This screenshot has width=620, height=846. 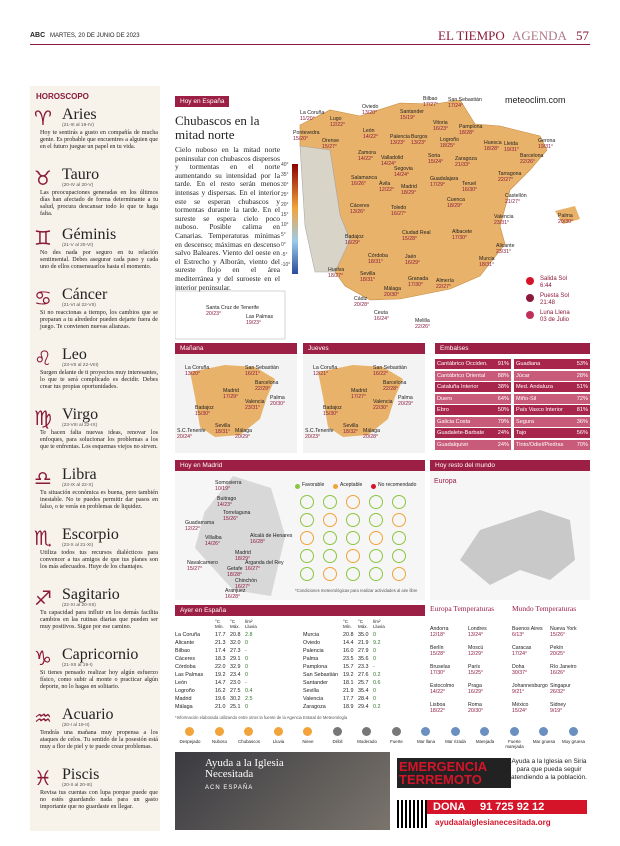 I want to click on city-name: Madrid, so click(x=243, y=553).